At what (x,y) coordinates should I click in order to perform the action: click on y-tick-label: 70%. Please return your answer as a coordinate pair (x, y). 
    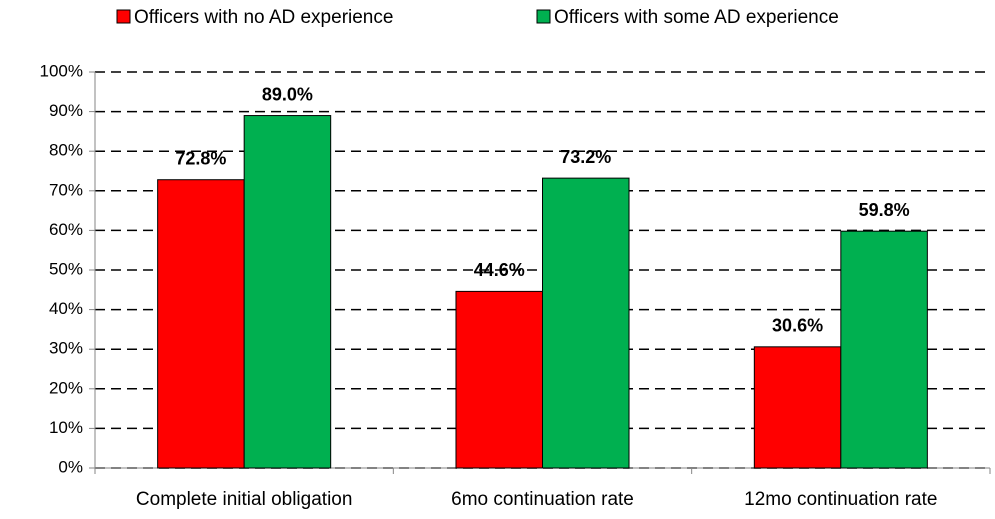
    Looking at the image, I should click on (66, 189).